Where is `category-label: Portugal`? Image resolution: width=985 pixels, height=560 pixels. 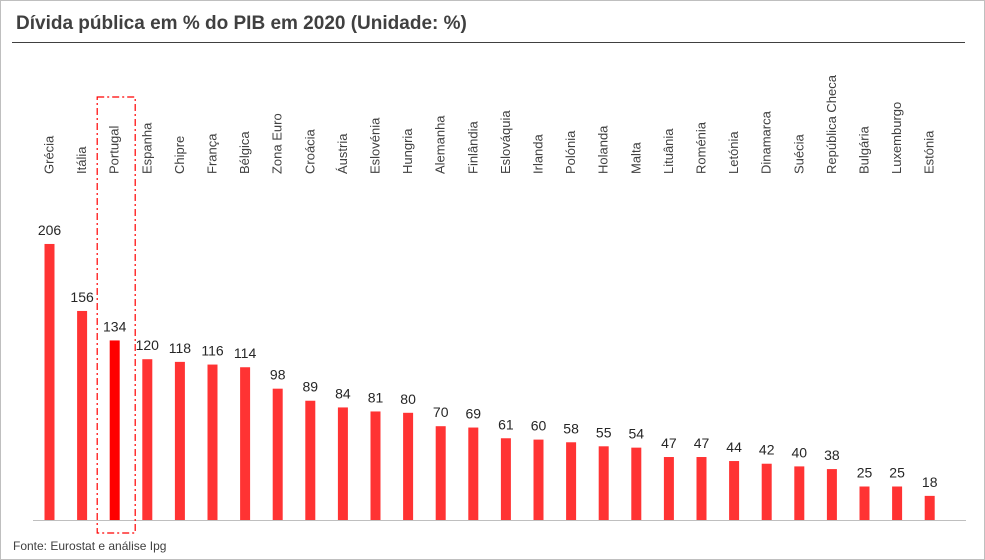 category-label: Portugal is located at coordinates (114, 149).